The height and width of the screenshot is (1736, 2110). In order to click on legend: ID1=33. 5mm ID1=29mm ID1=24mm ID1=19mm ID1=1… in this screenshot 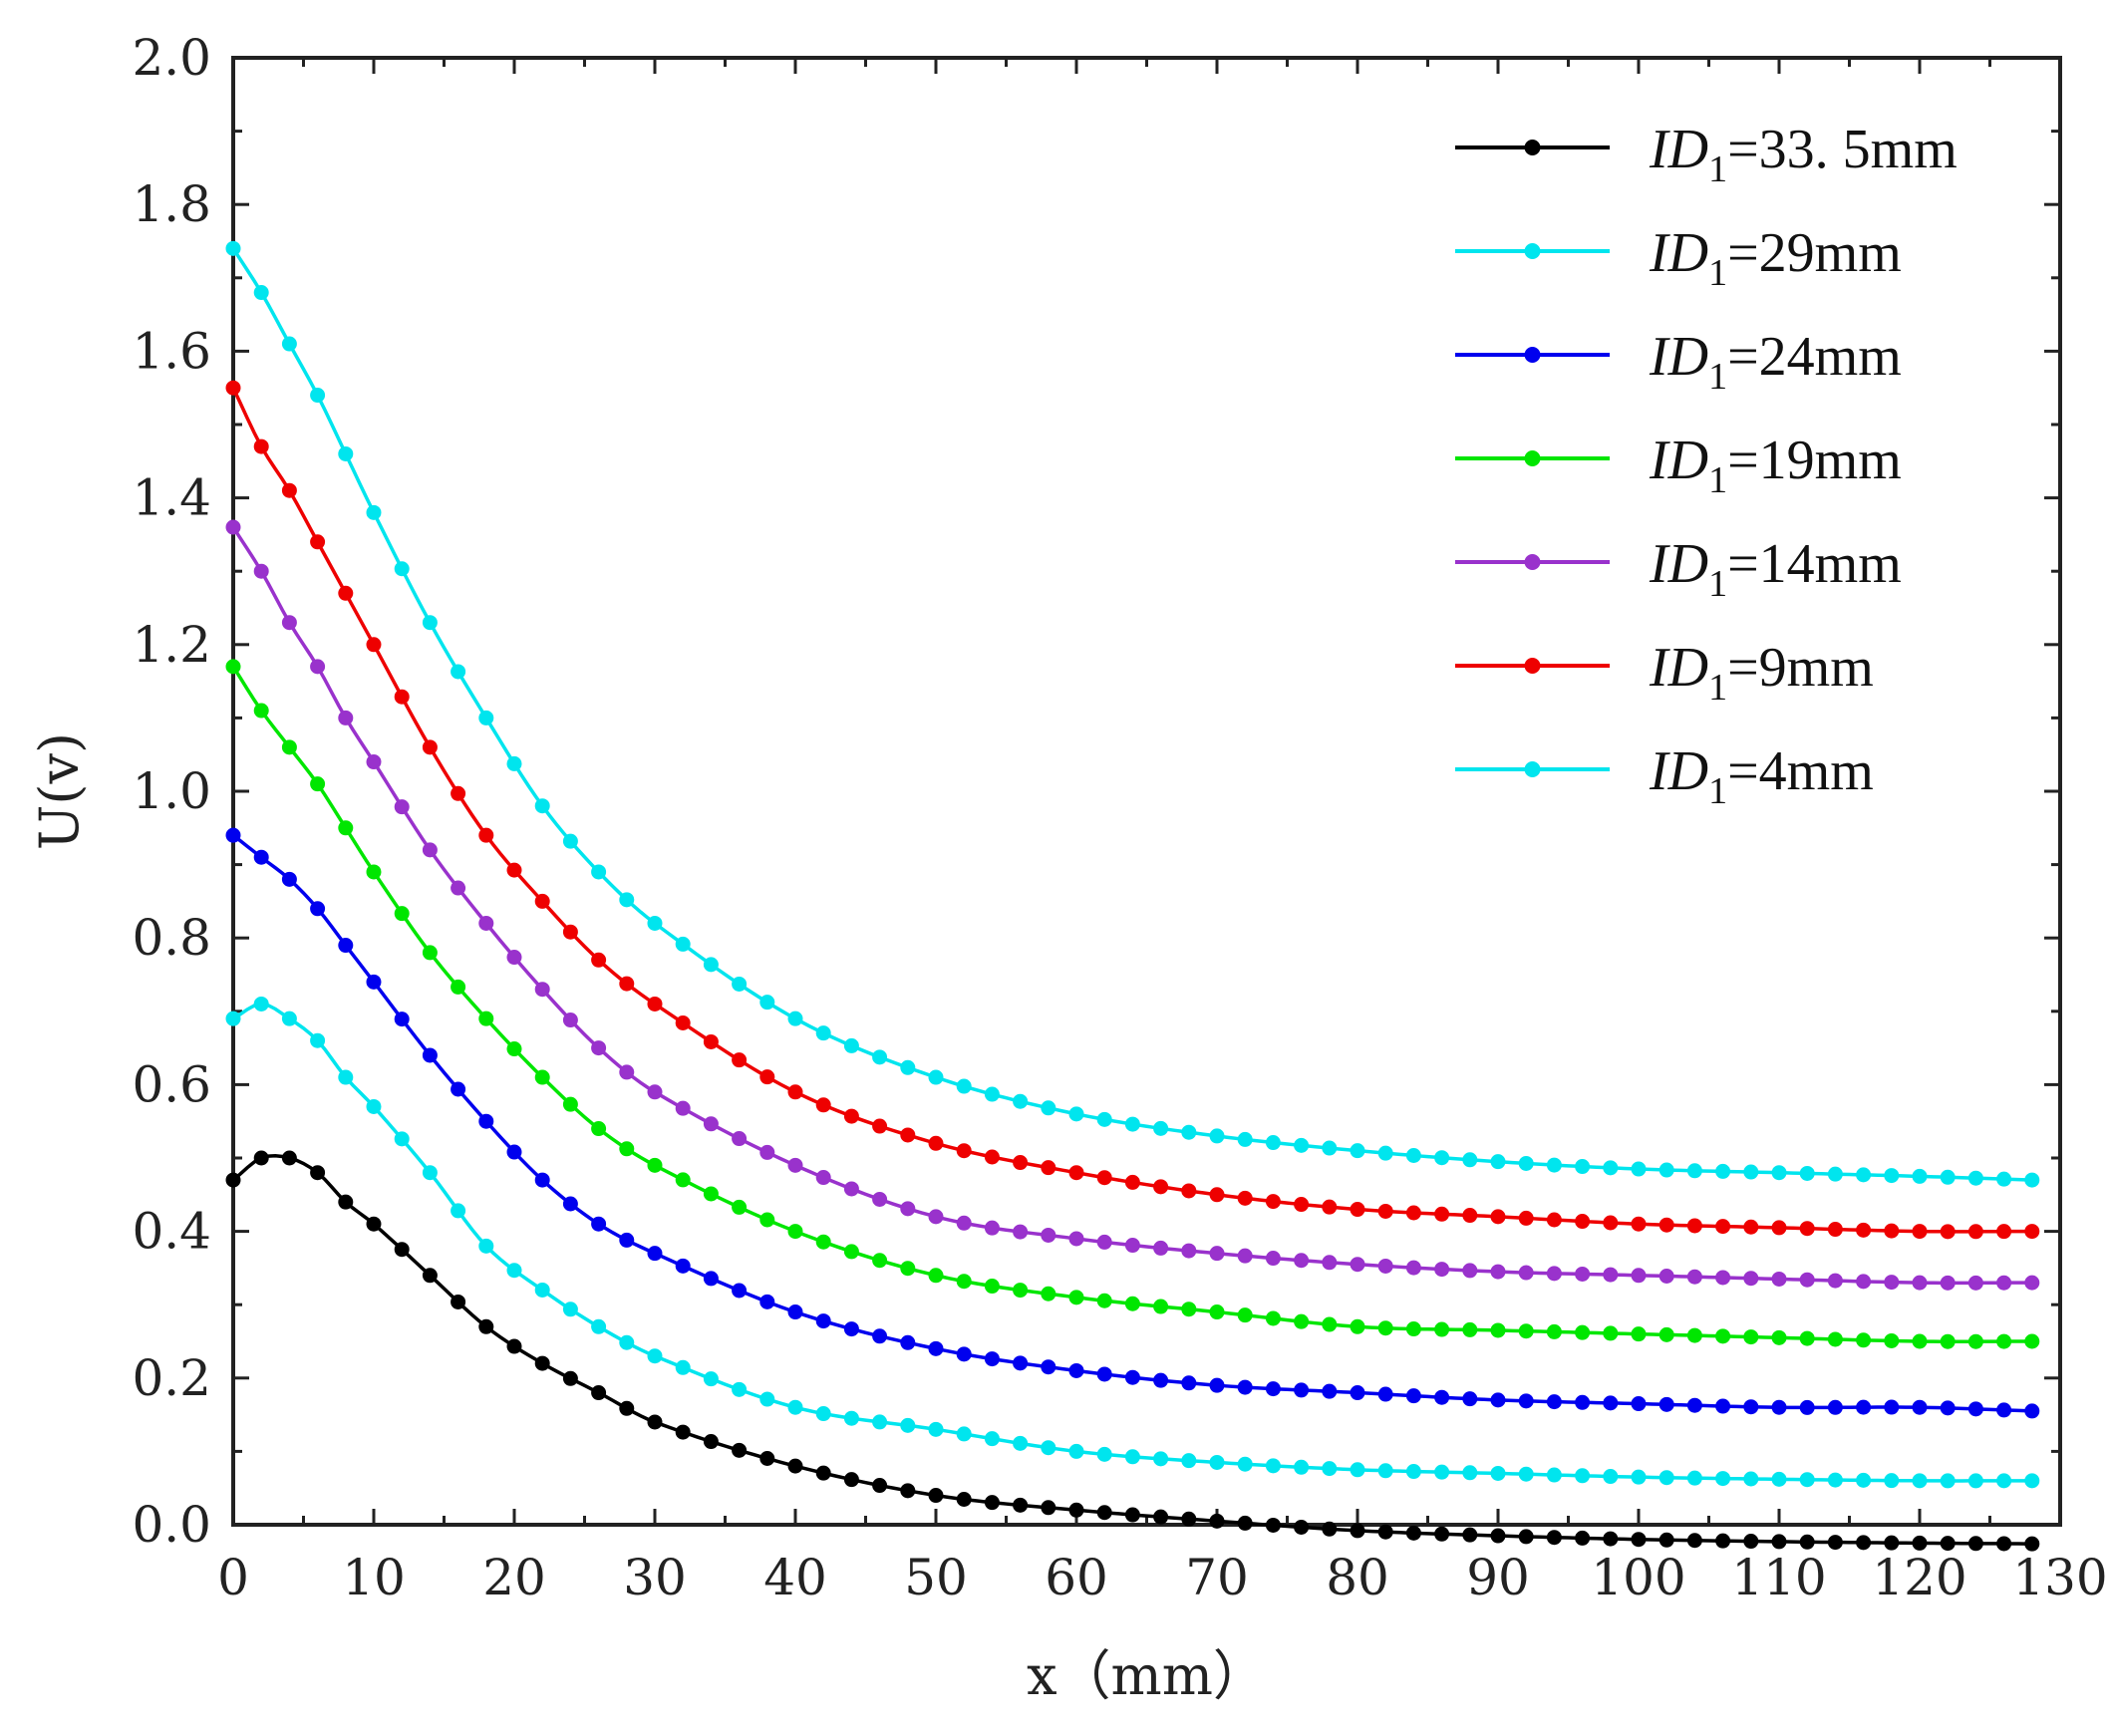, I will do `click(1706, 465)`.